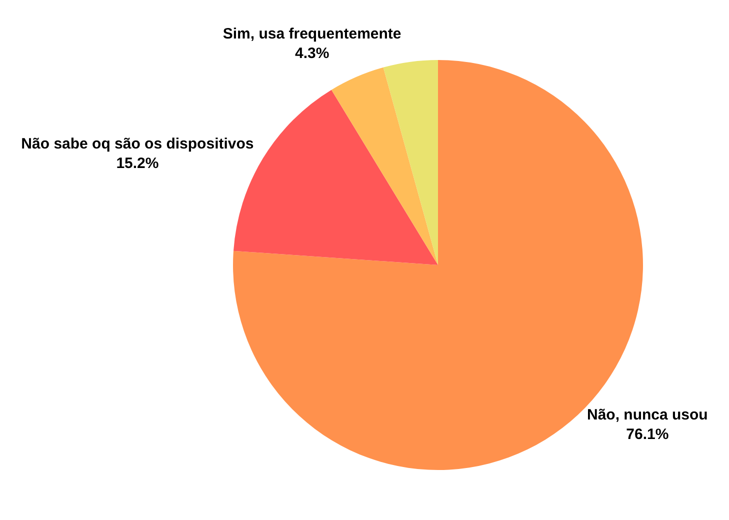 Image resolution: width=729 pixels, height=520 pixels. What do you see at coordinates (647, 434) in the screenshot?
I see `data-label: 76.1%` at bounding box center [647, 434].